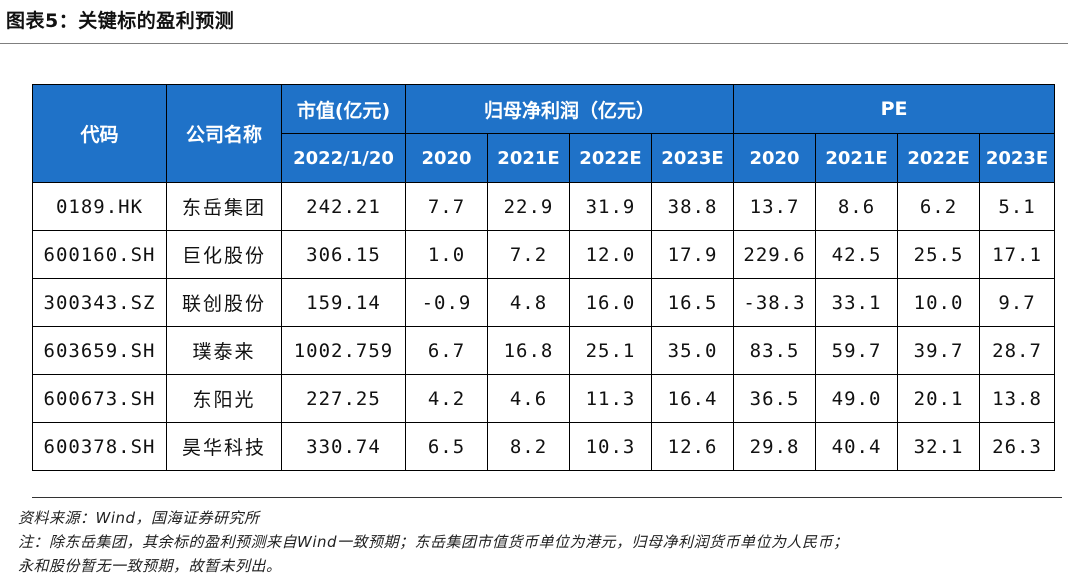 The width and height of the screenshot is (1080, 585). What do you see at coordinates (343, 206) in the screenshot?
I see `cell-market-cap: 242.21` at bounding box center [343, 206].